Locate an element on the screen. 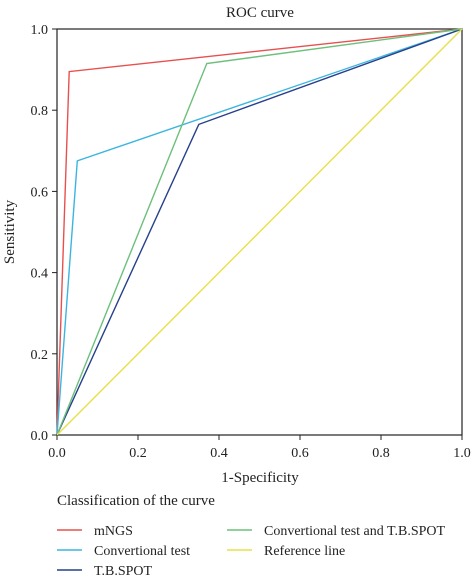 The image size is (474, 583). y-axis-title: Sensitivity is located at coordinates (10, 231).